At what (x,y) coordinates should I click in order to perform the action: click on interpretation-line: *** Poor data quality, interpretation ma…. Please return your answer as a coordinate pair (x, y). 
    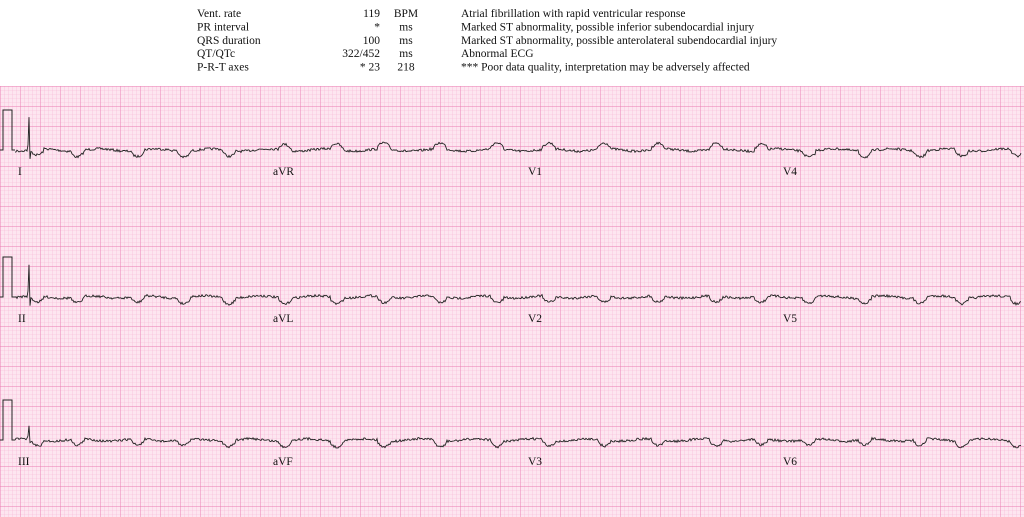
    Looking at the image, I should click on (605, 68).